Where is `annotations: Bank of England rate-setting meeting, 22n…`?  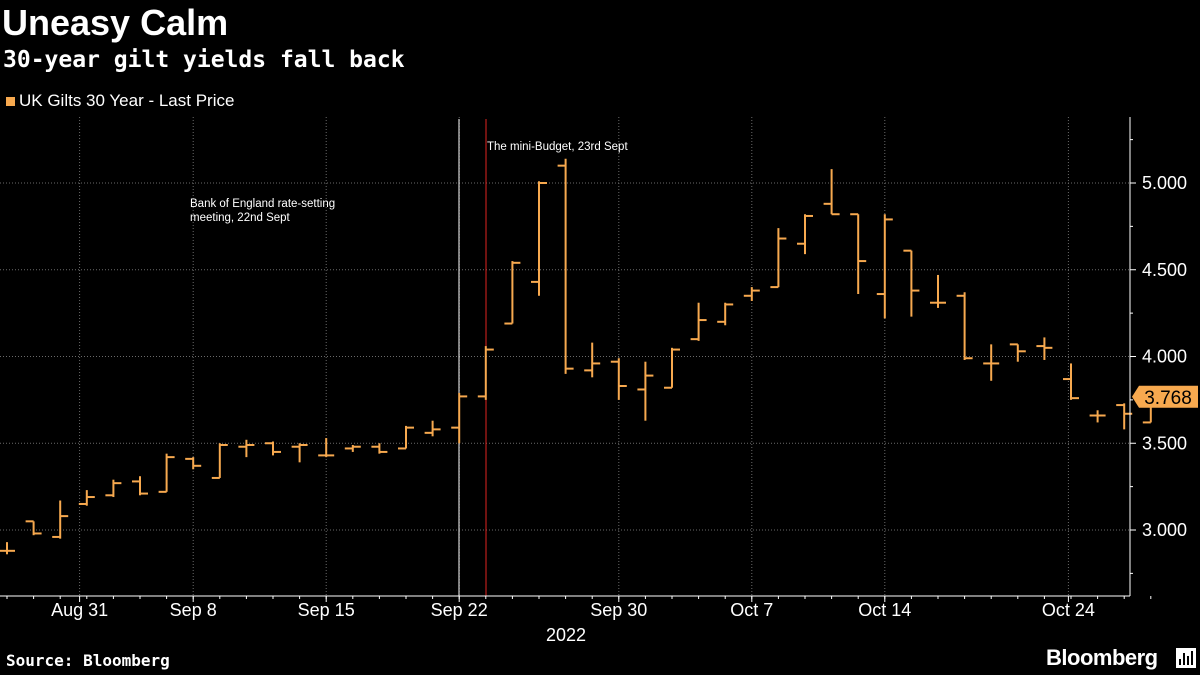
annotations: Bank of England rate-setting meeting, 22n… is located at coordinates (409, 182).